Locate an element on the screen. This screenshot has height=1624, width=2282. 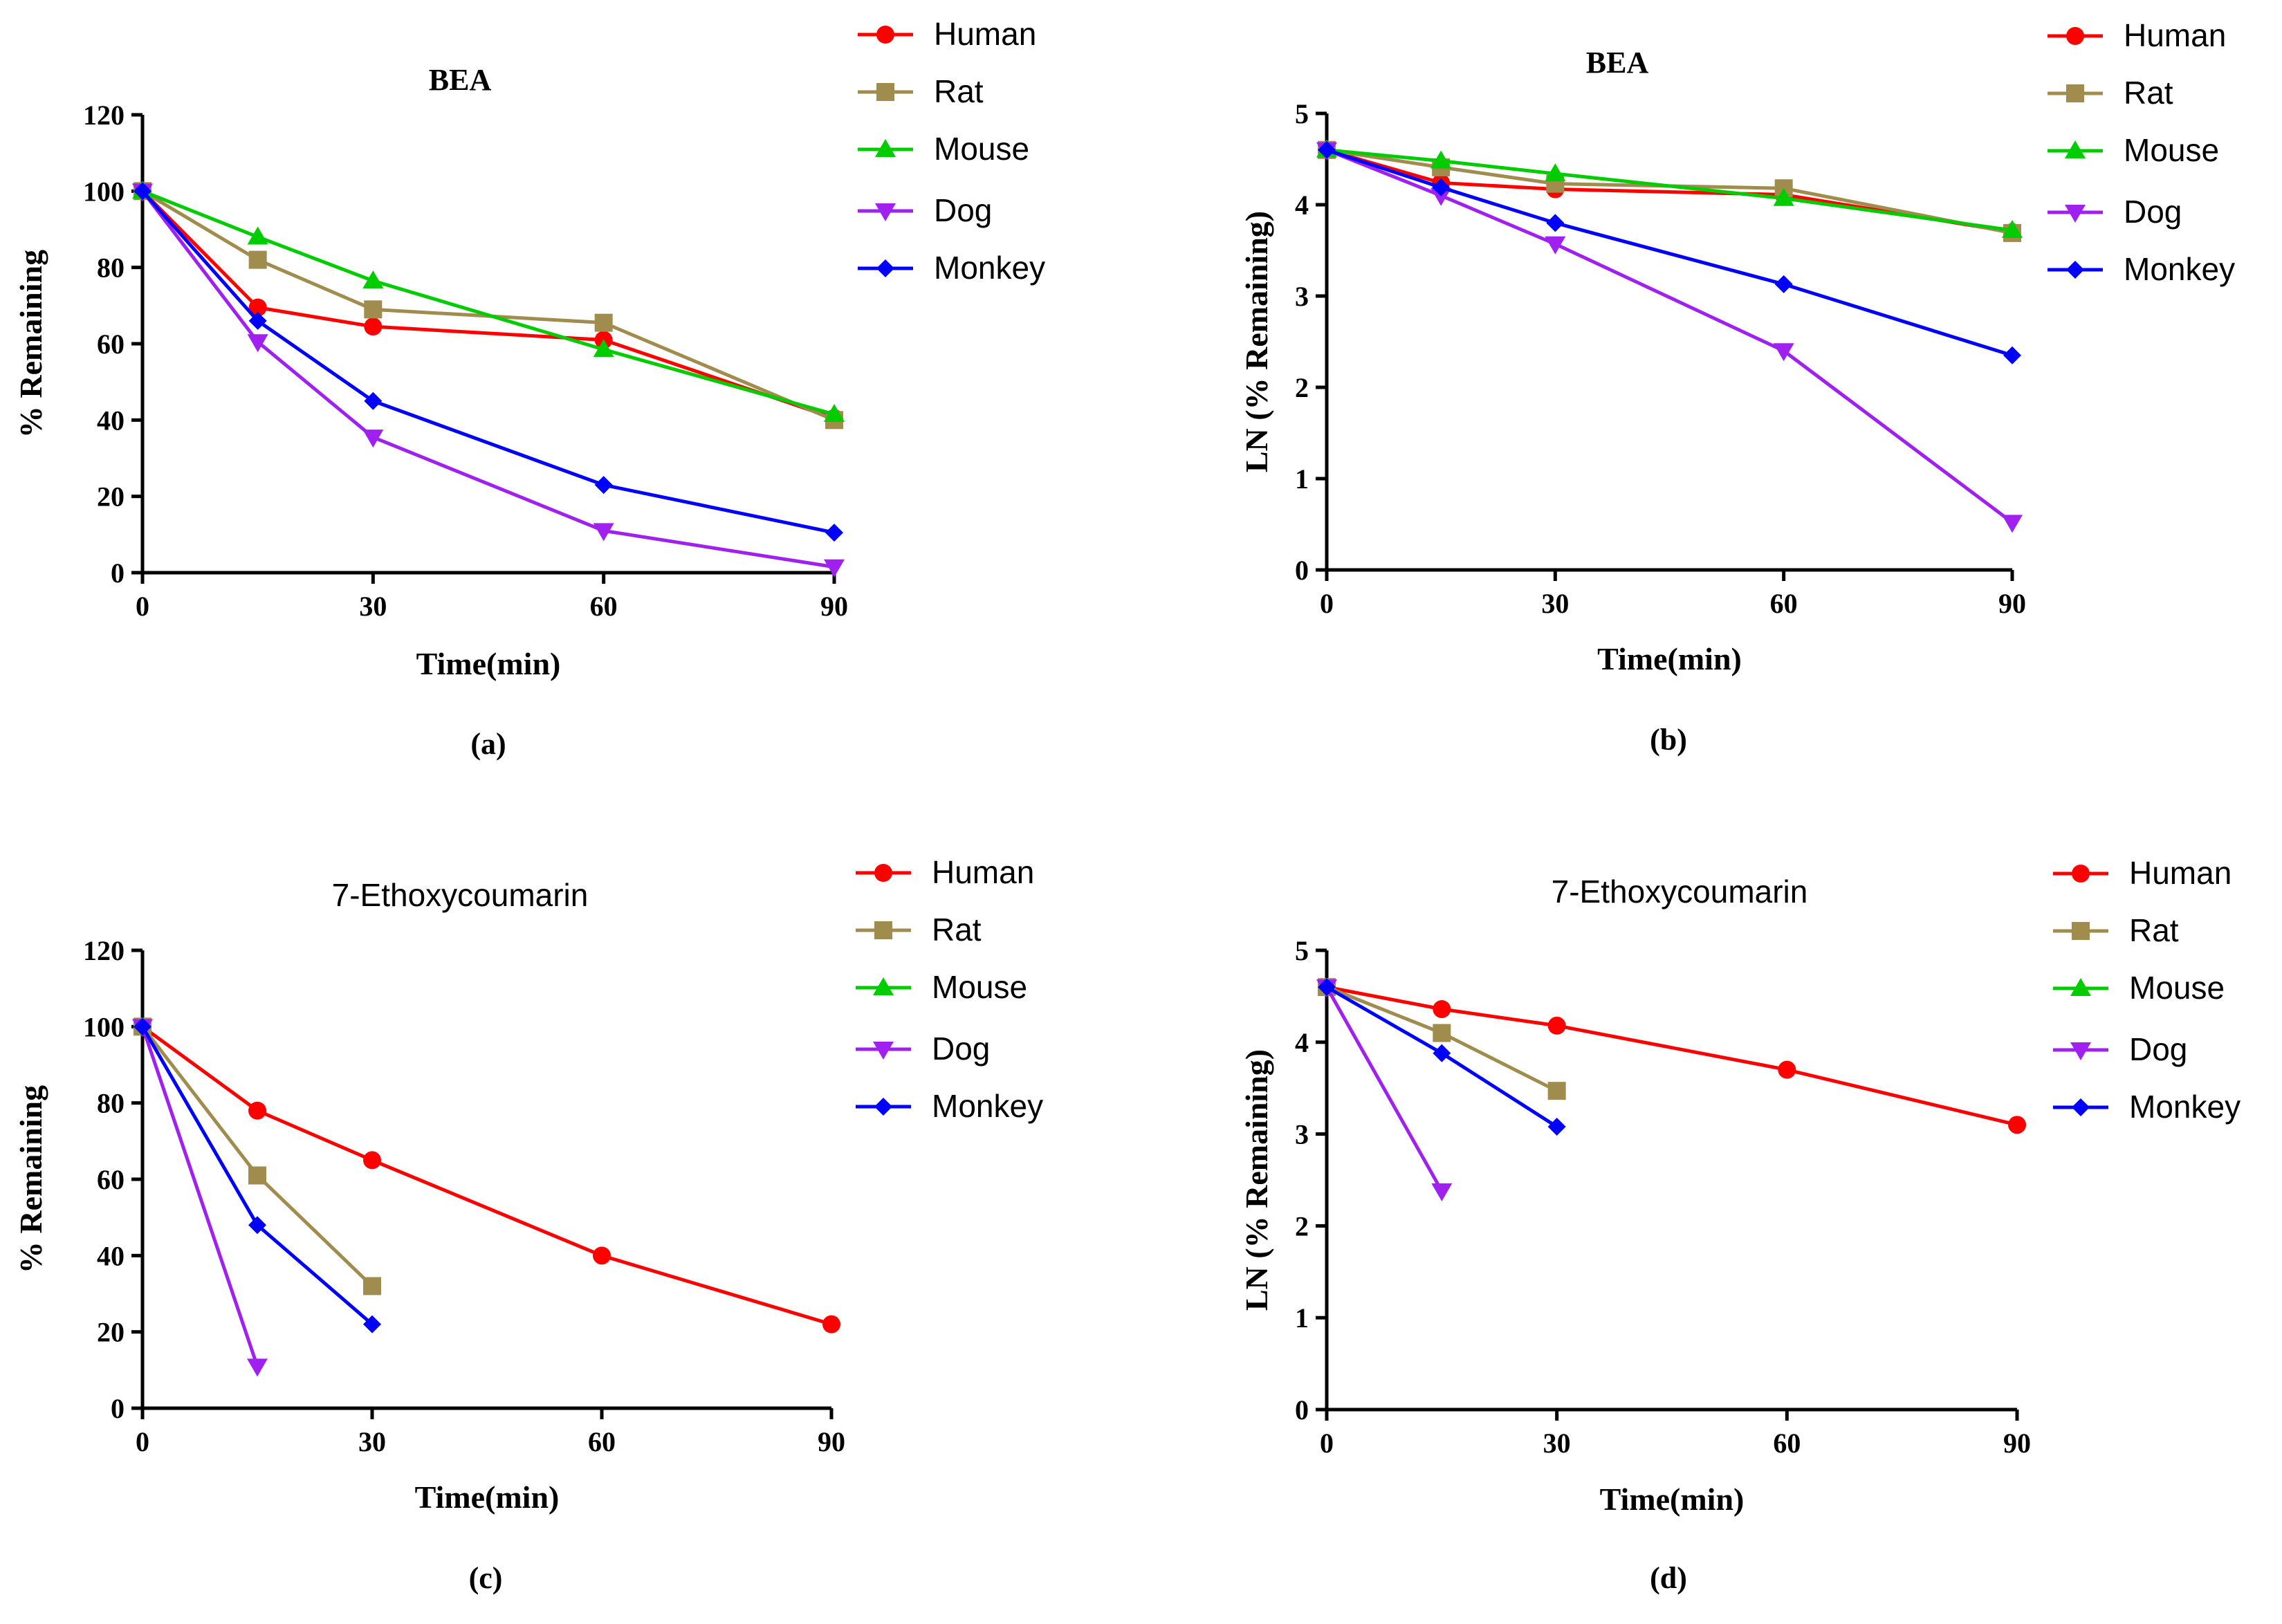
y-tick-label: 5 is located at coordinates (1302, 113).